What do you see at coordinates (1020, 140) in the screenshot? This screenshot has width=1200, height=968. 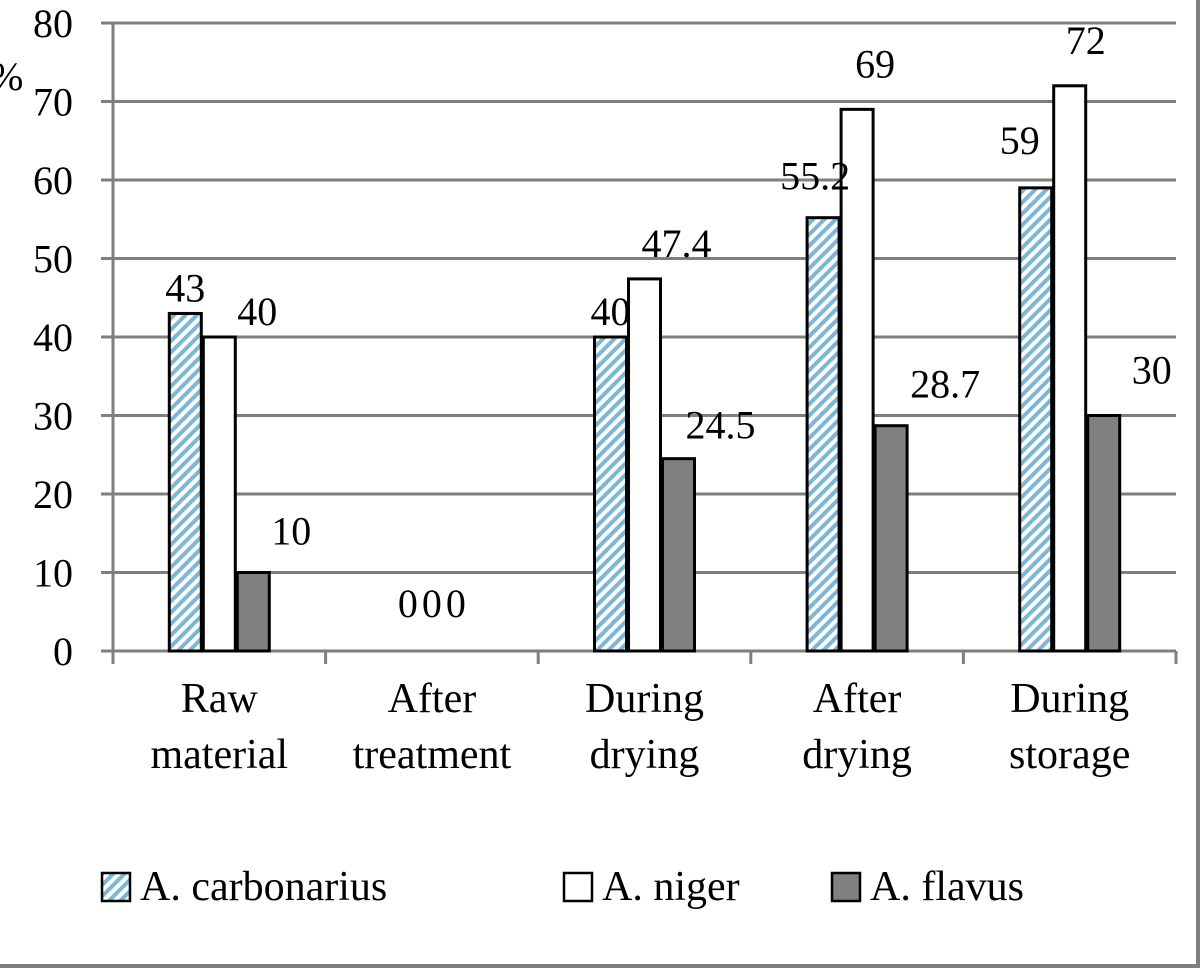 I see `data-label: 59` at bounding box center [1020, 140].